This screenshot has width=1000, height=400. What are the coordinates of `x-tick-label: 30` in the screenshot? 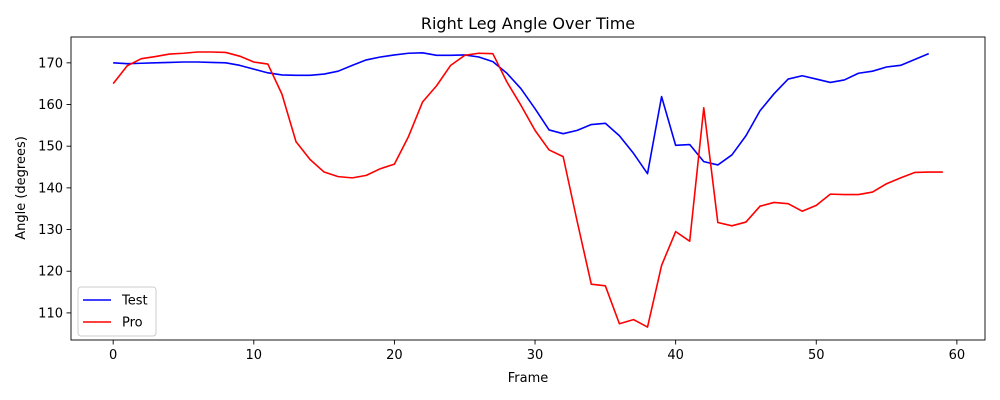 It's located at (535, 355).